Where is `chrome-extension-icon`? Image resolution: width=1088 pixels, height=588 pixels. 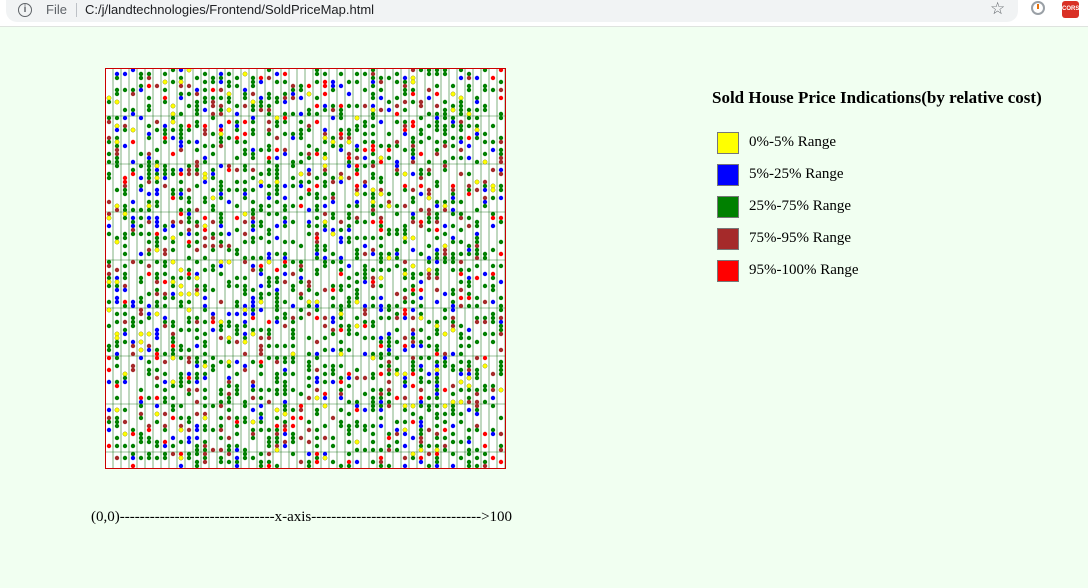 chrome-extension-icon is located at coordinates (1038, 8).